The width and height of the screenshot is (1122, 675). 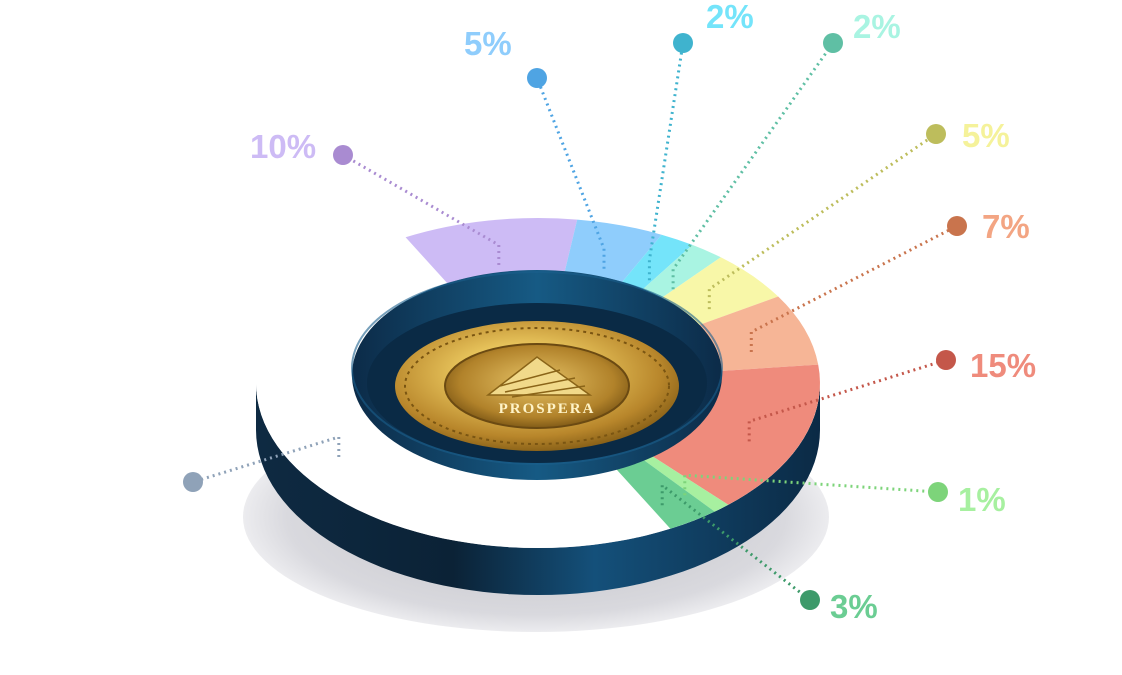 What do you see at coordinates (547, 409) in the screenshot?
I see `coin-brand-text: PROSPERA` at bounding box center [547, 409].